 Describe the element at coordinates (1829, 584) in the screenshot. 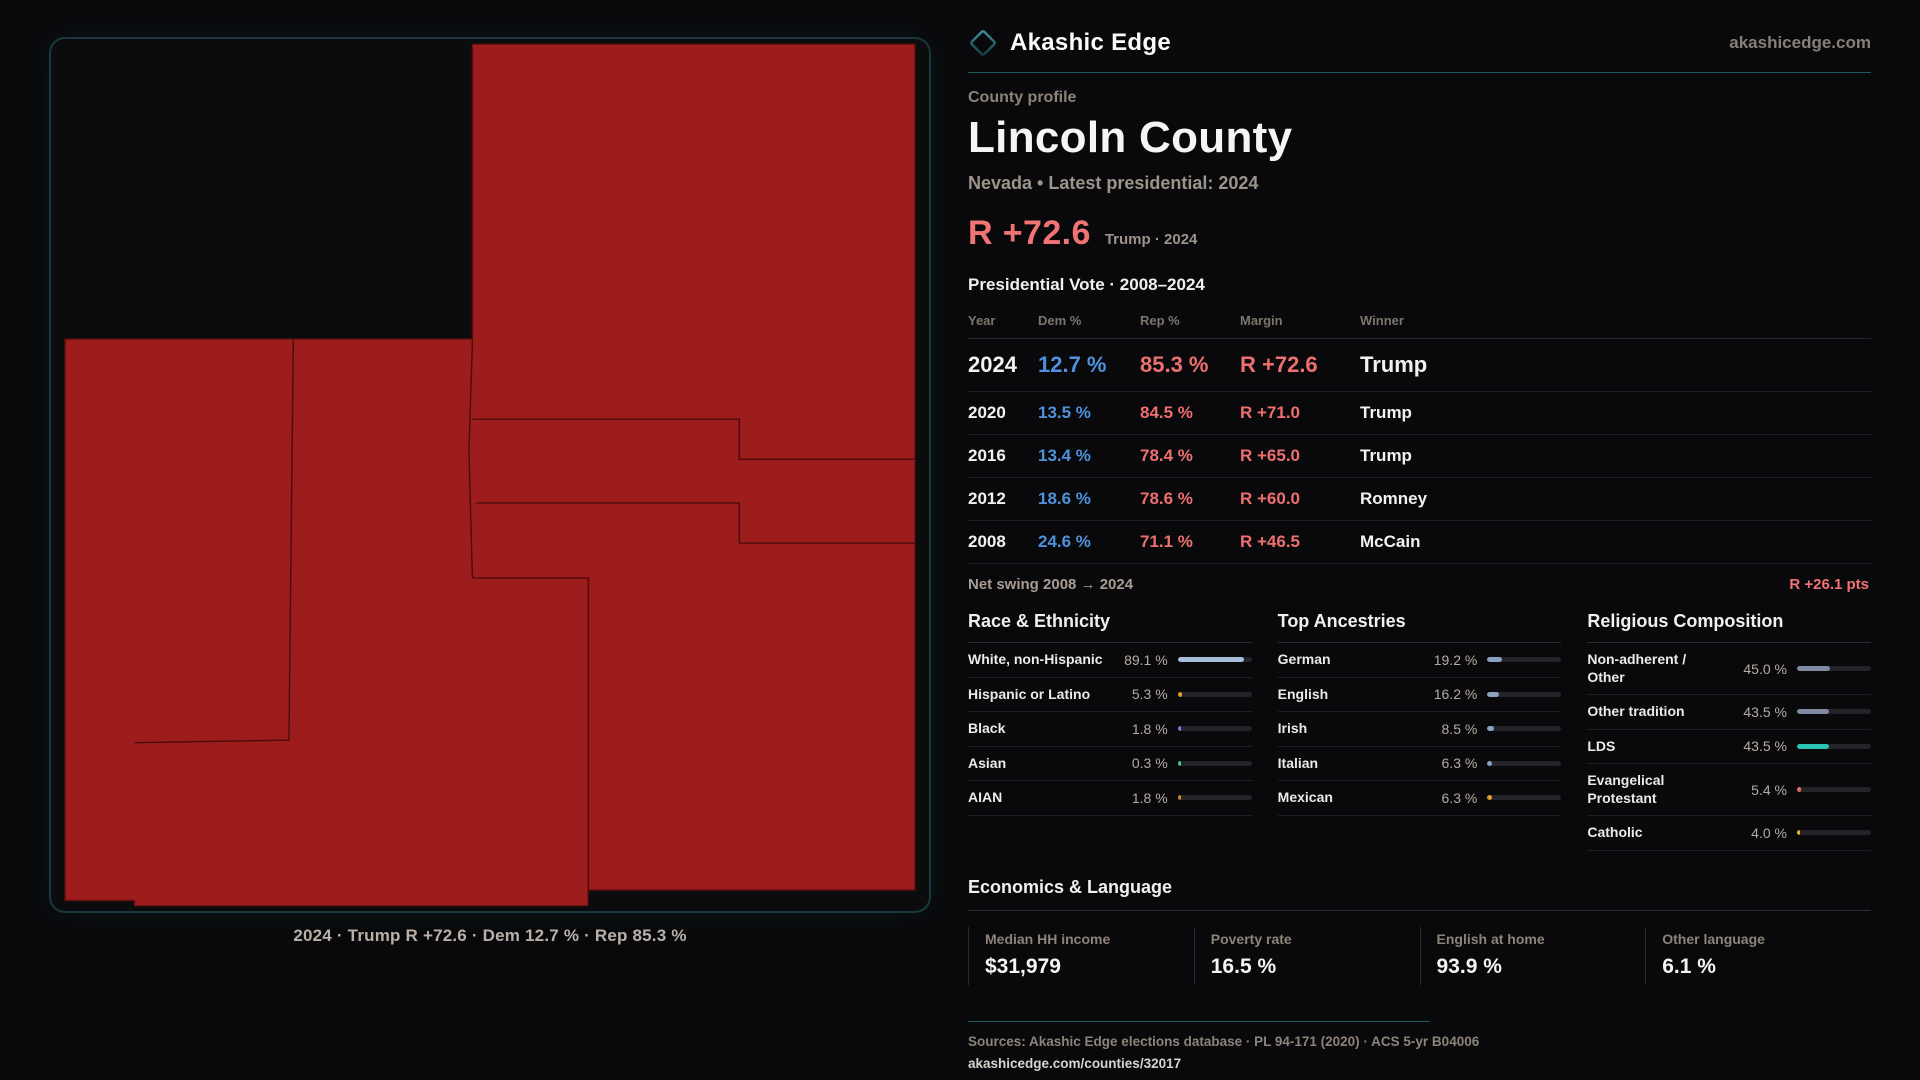

I see `net-swing-value: R +26.1 pts` at that location.